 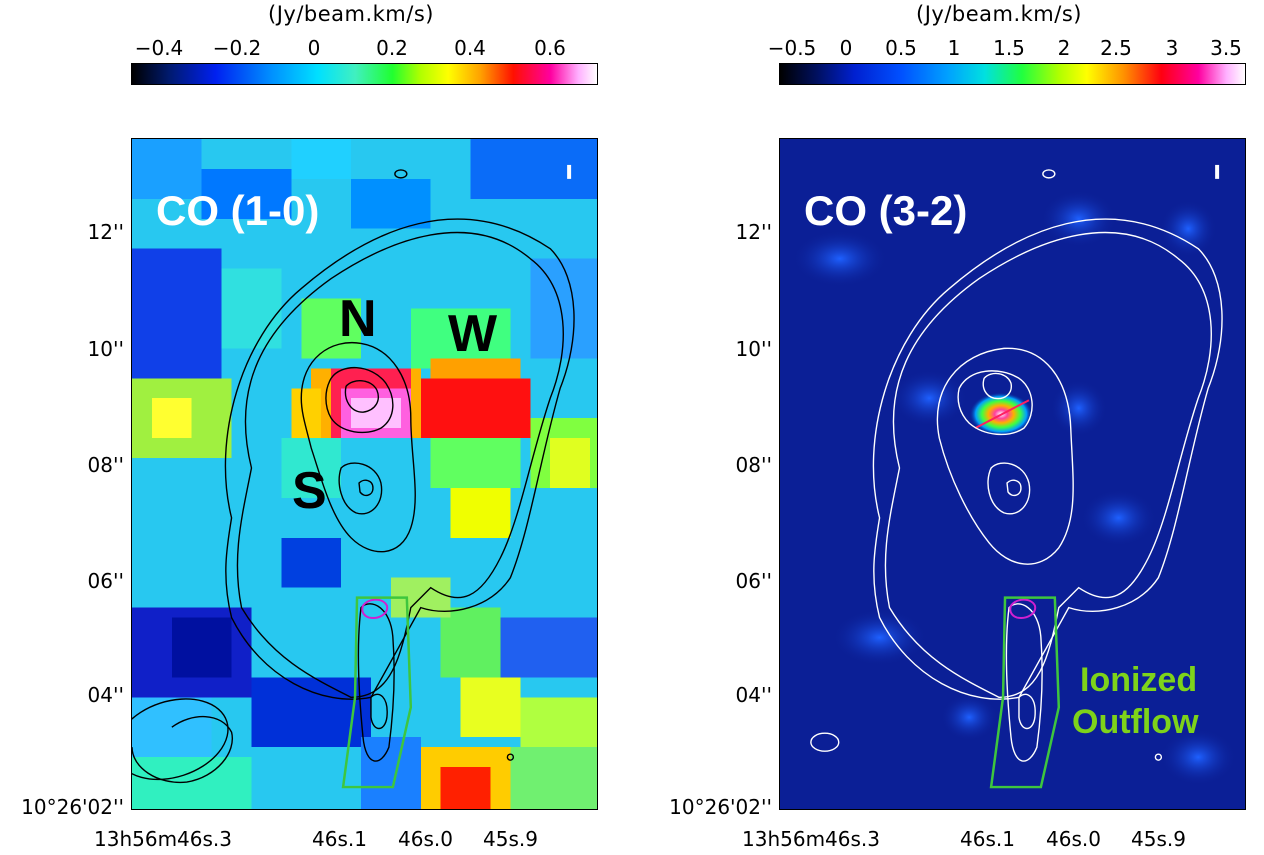 I want to click on right-y-tick: 06'', so click(x=753, y=581).